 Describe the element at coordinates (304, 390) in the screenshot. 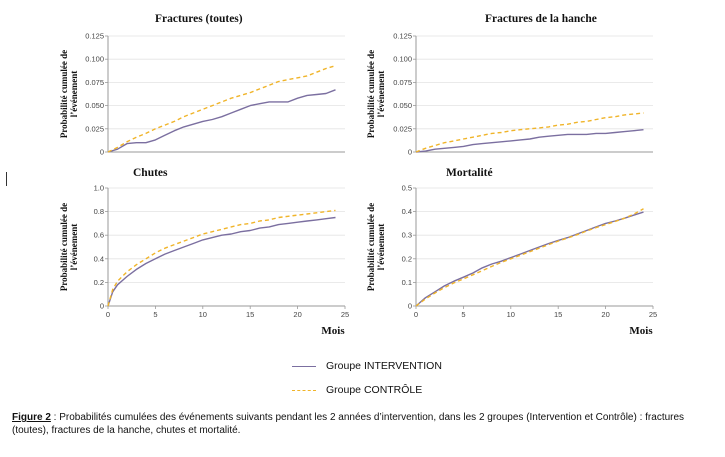

I see `legend-swatch-controle` at that location.